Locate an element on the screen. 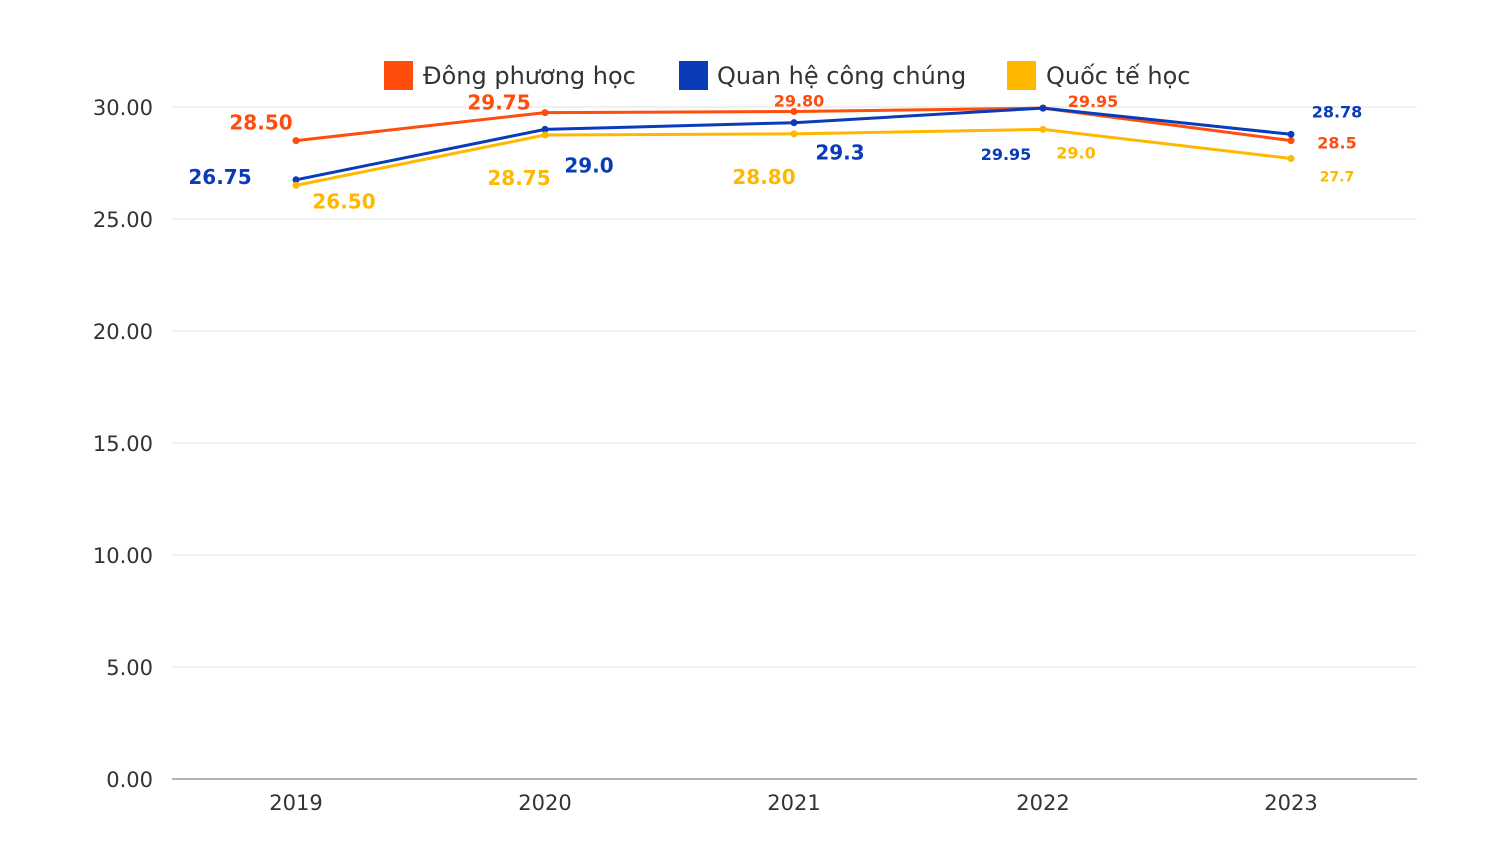  y-axis-tick-labels: 0.00 5.00 10.00 15.00 20.00 25.00 30.00 is located at coordinates (123, 444).